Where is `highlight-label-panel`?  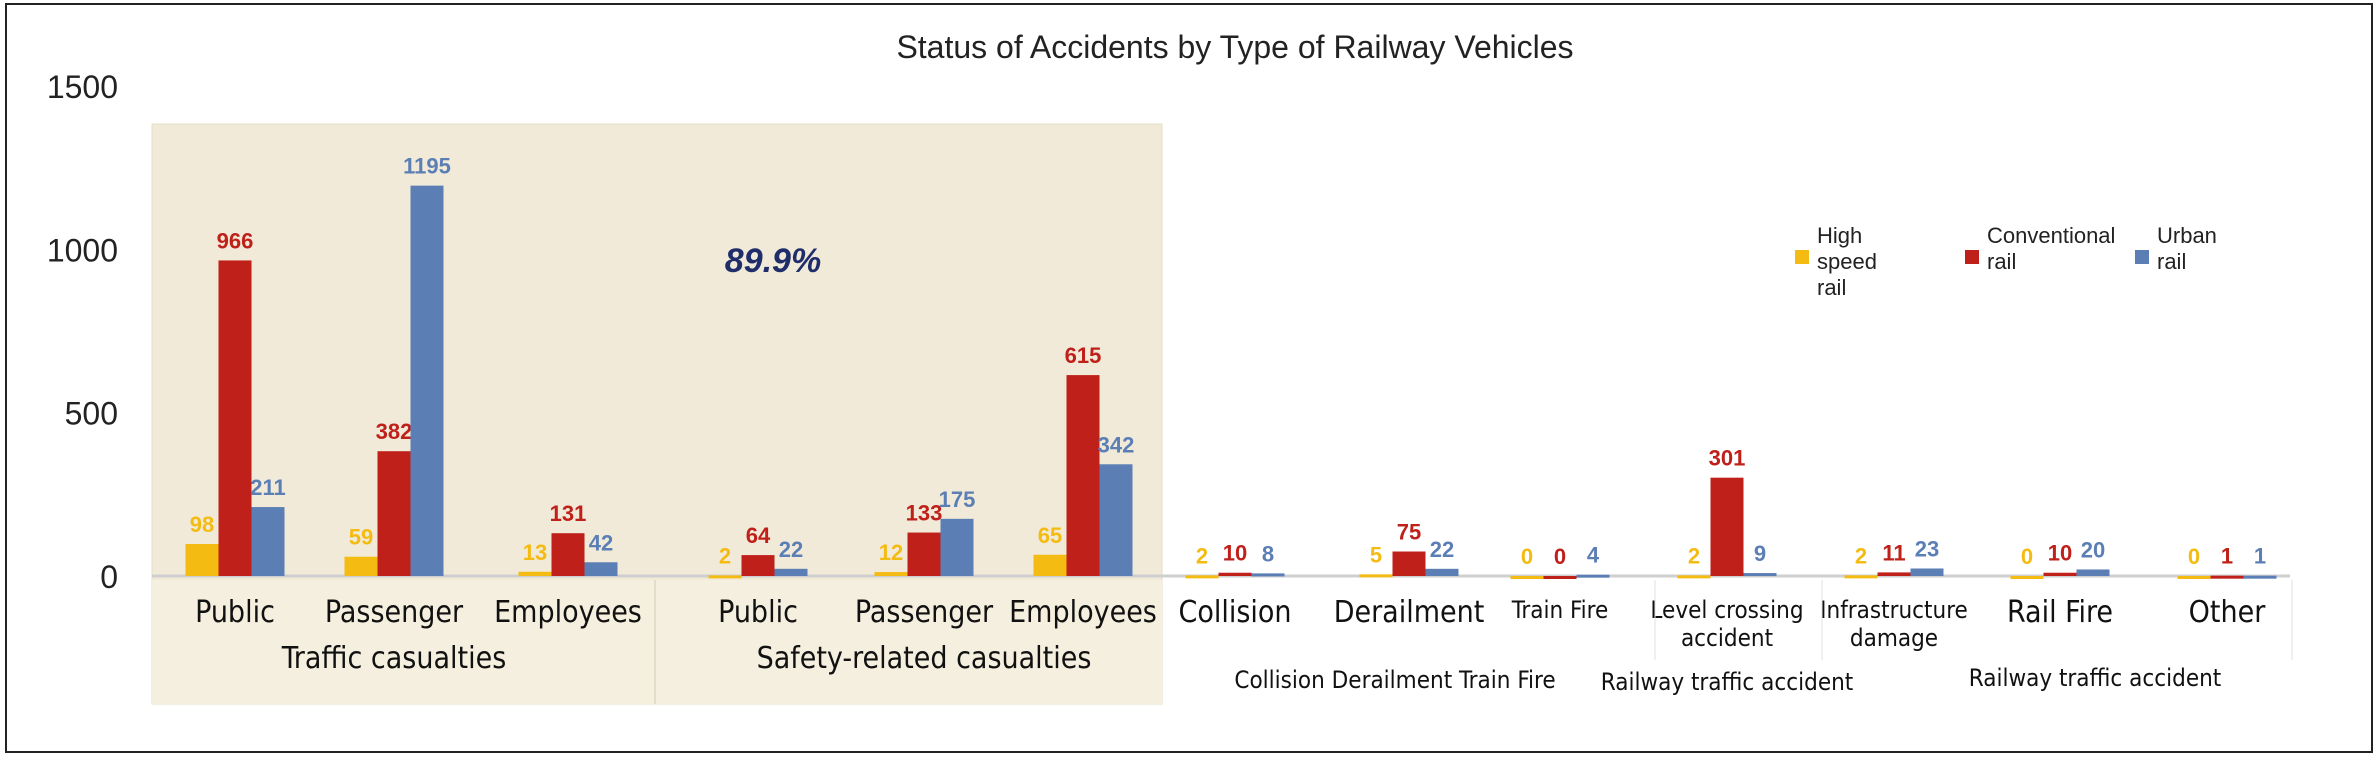
highlight-label-panel is located at coordinates (657, 642).